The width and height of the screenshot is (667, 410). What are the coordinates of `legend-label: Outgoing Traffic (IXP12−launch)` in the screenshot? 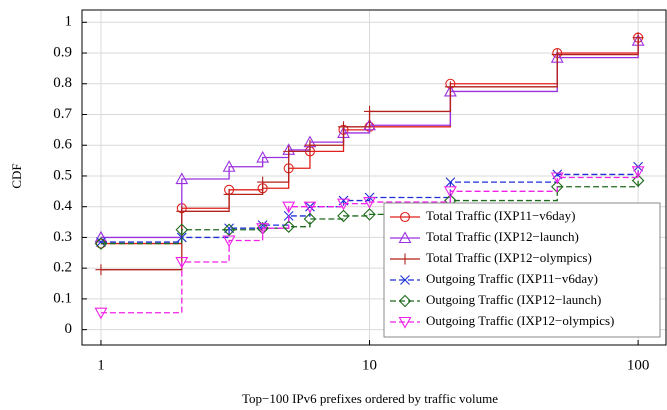 It's located at (513, 299).